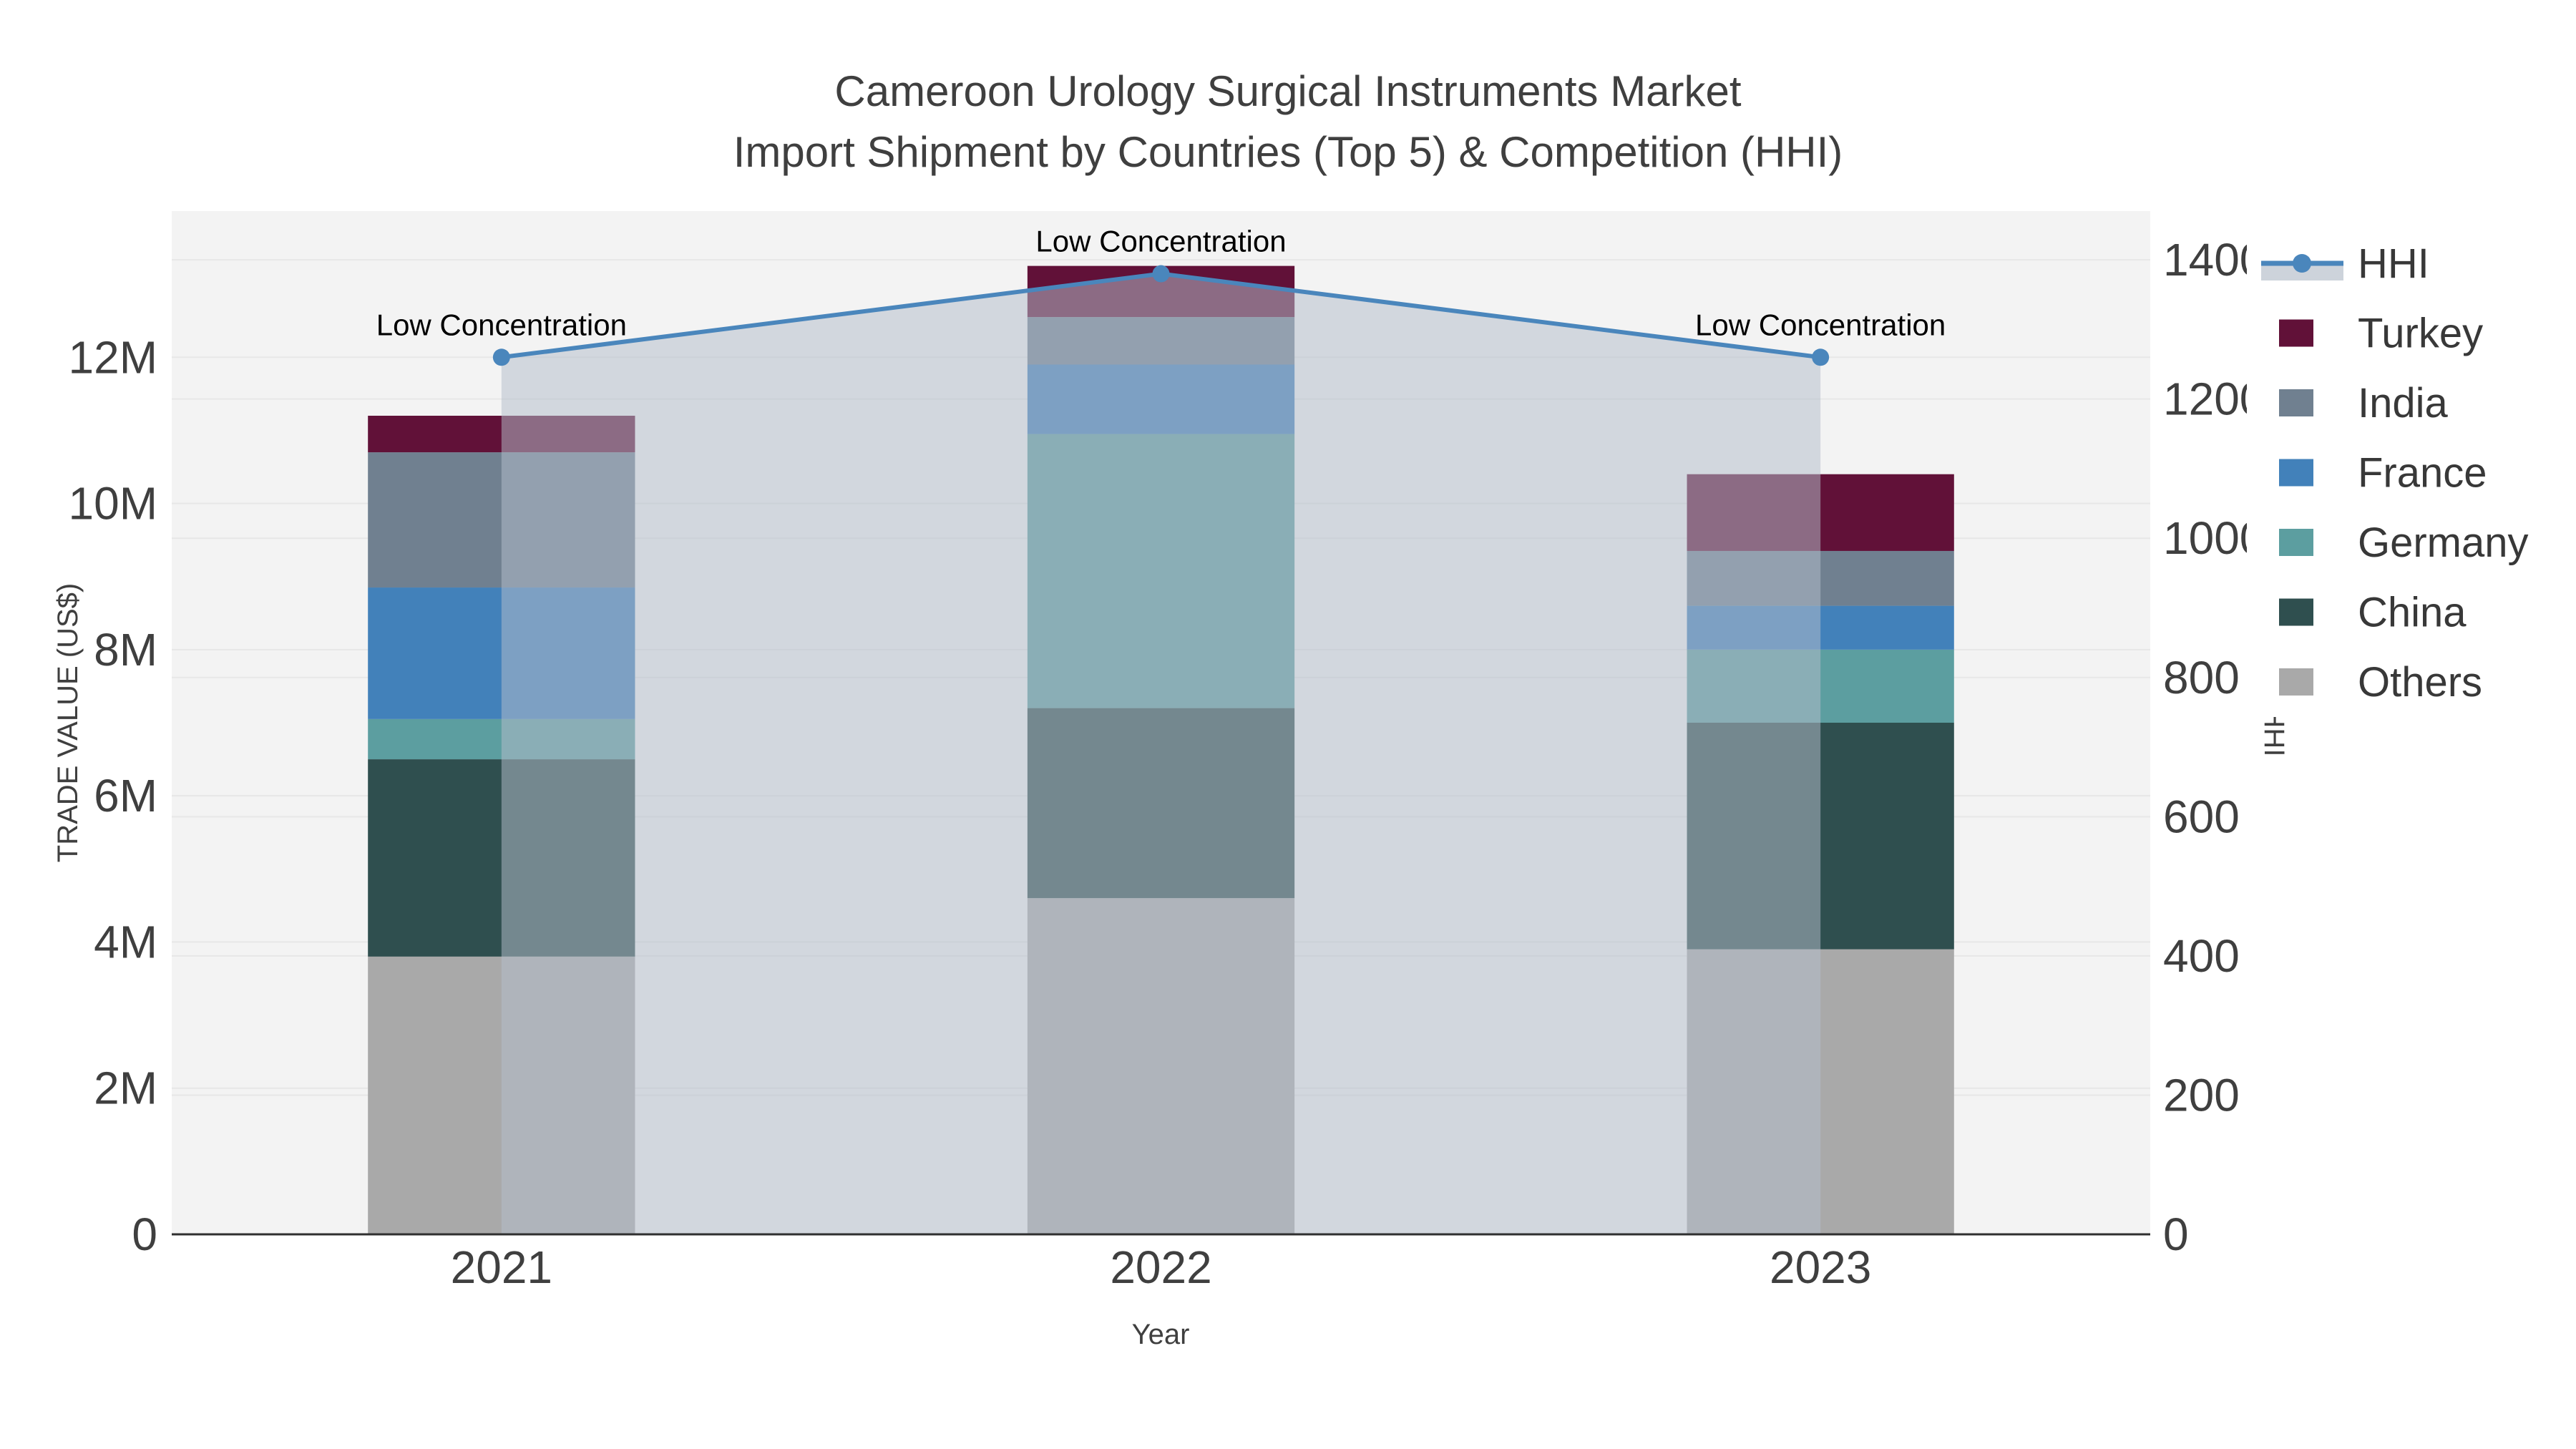 This screenshot has width=2576, height=1449. I want to click on legend-label: Germany, so click(2443, 542).